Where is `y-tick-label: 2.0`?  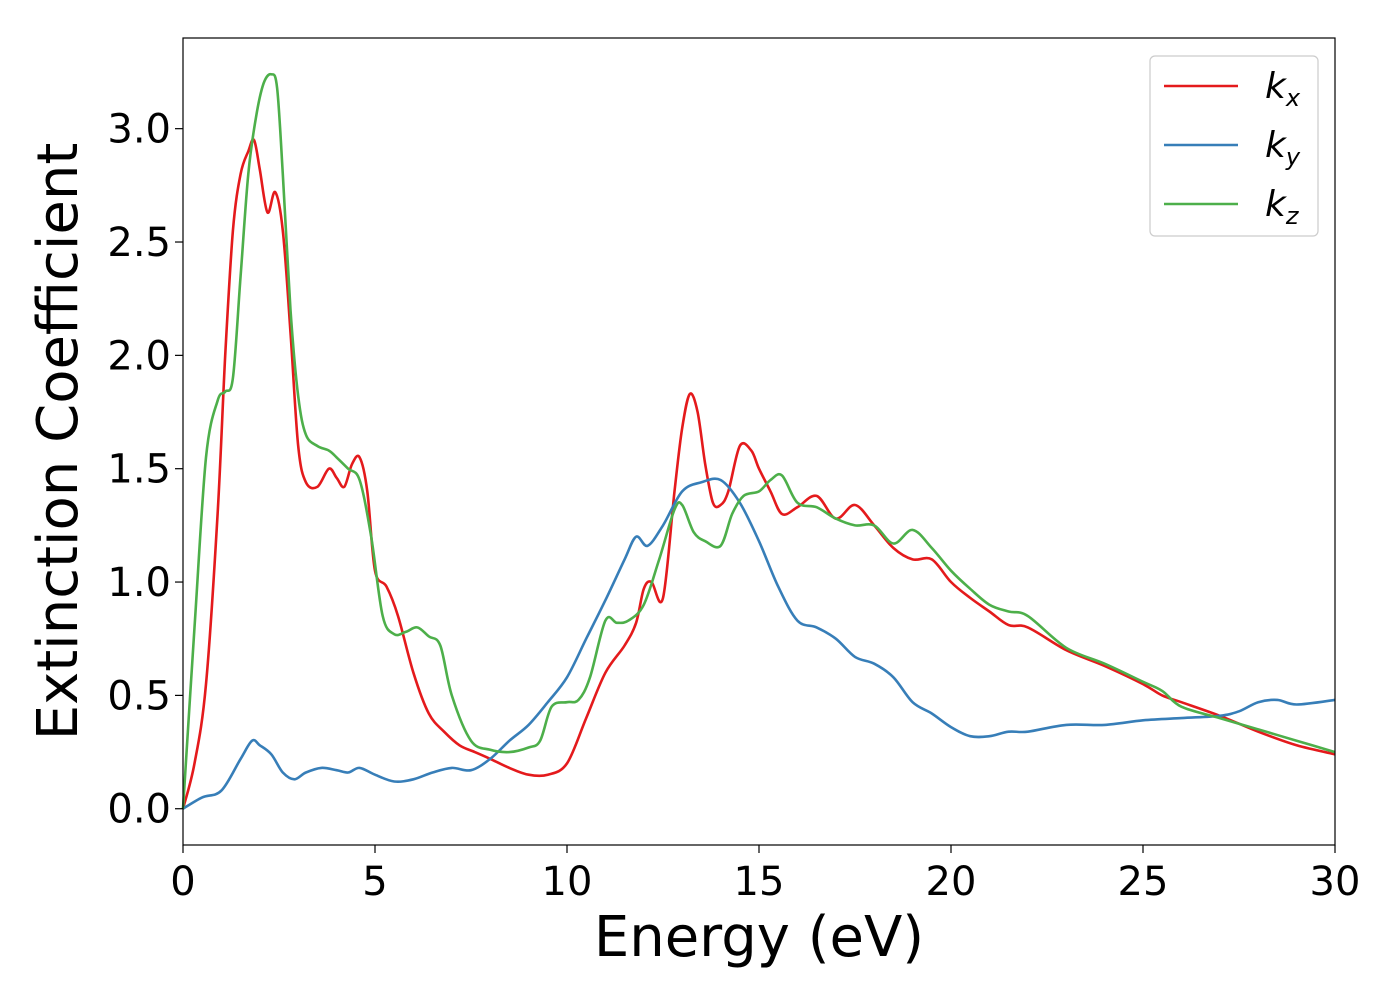
y-tick-label: 2.0 is located at coordinates (139, 356).